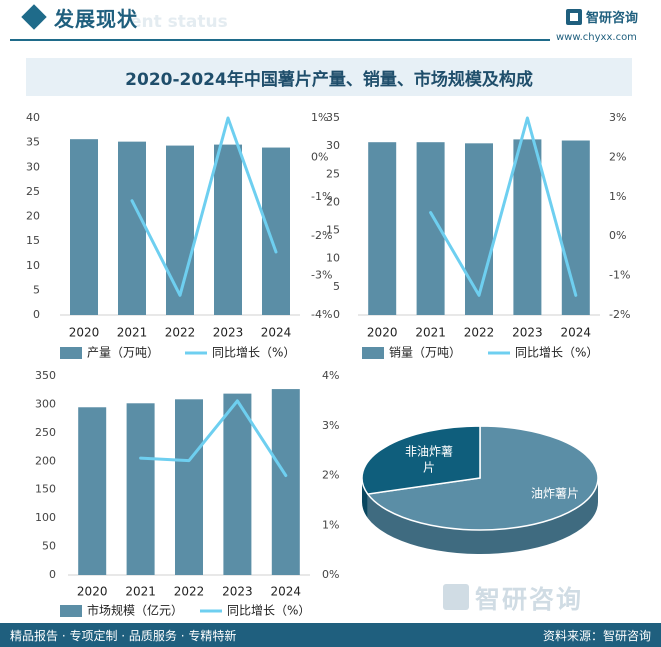  Describe the element at coordinates (33, 117) in the screenshot. I see `y-left-tick-label: 40` at that location.